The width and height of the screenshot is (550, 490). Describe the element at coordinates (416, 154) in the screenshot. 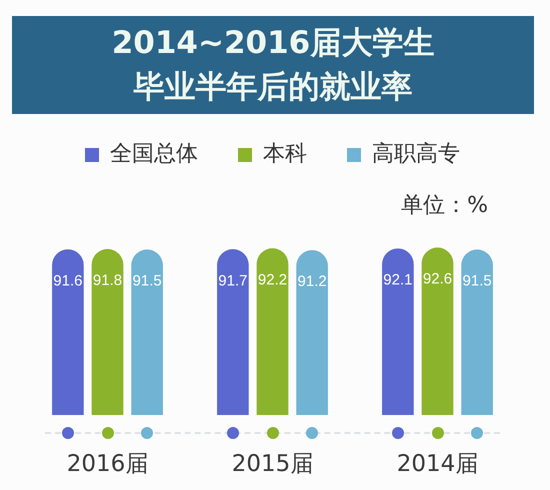

I see `legend-label: 高职高专` at that location.